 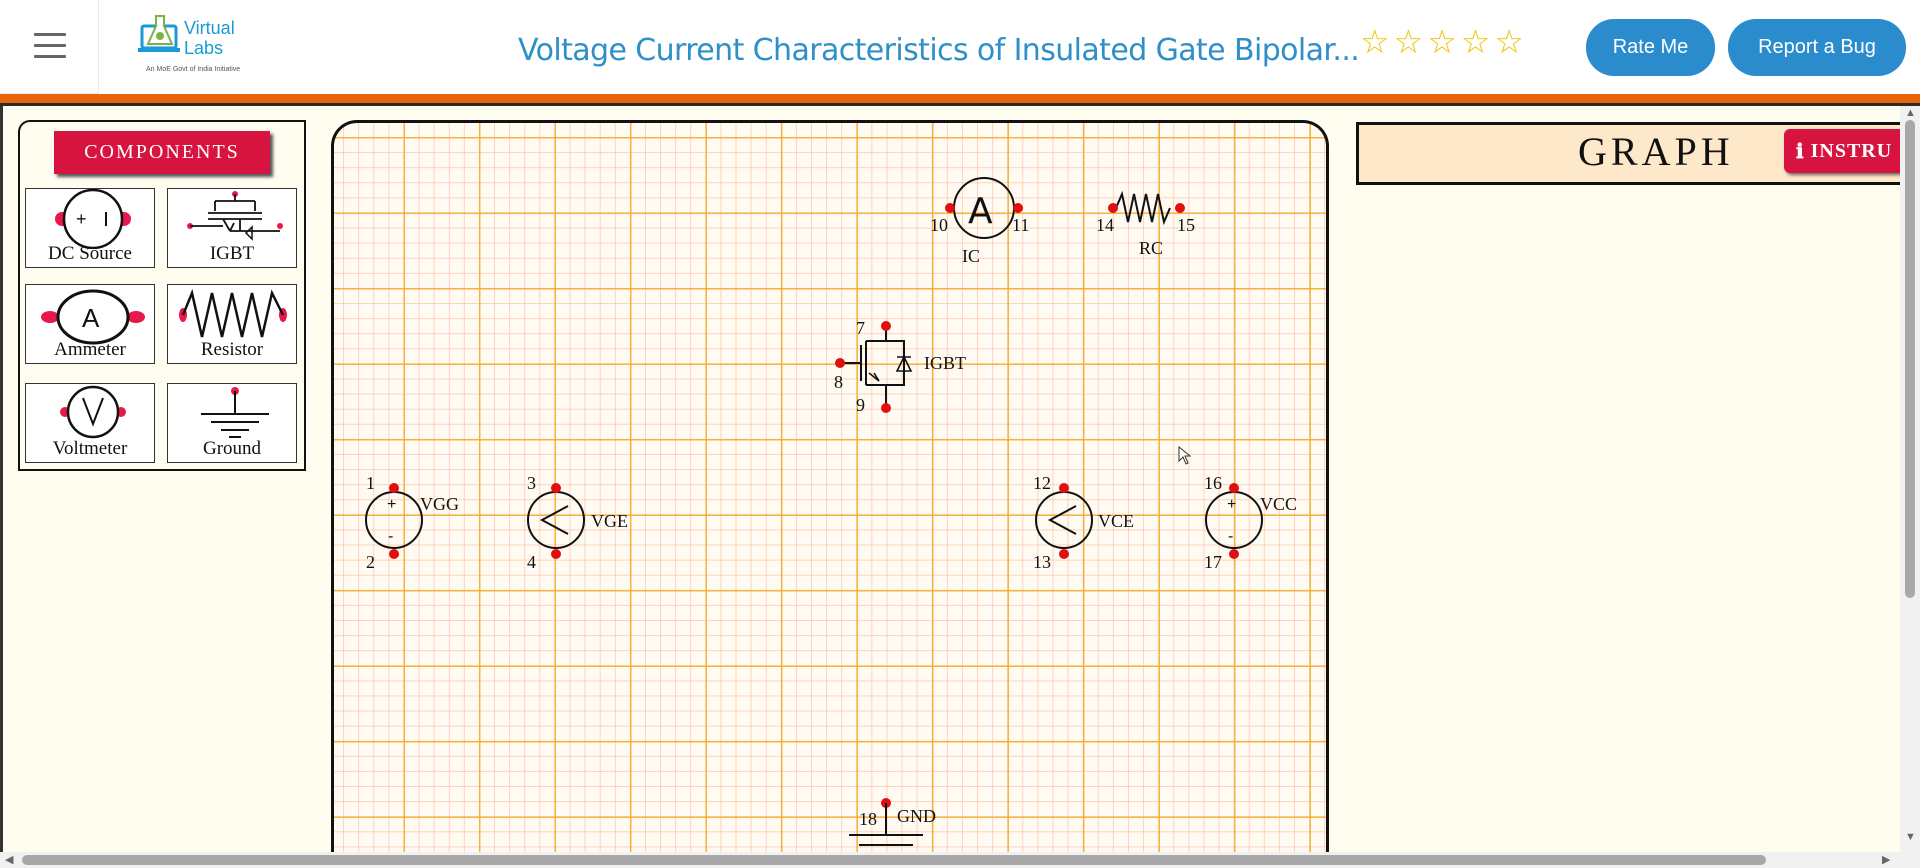 I want to click on pin-label: 7, so click(x=860, y=328).